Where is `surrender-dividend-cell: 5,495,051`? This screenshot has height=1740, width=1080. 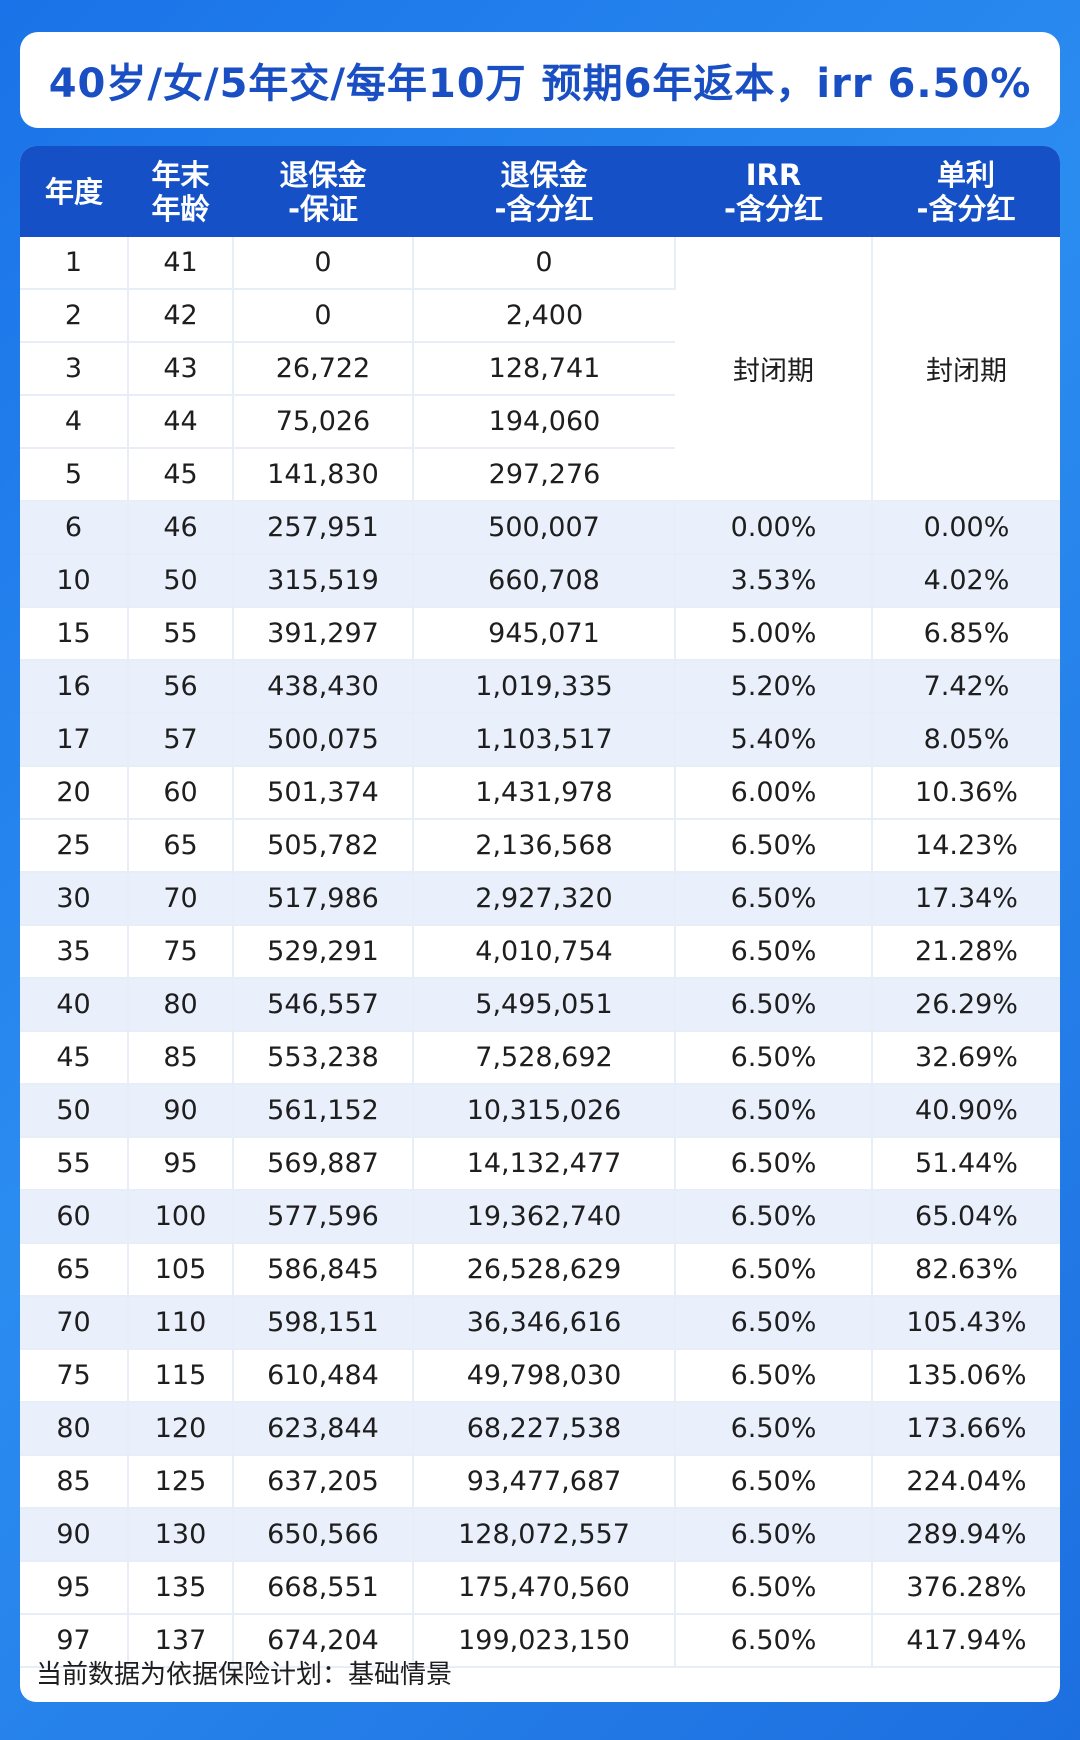 surrender-dividend-cell: 5,495,051 is located at coordinates (544, 1005).